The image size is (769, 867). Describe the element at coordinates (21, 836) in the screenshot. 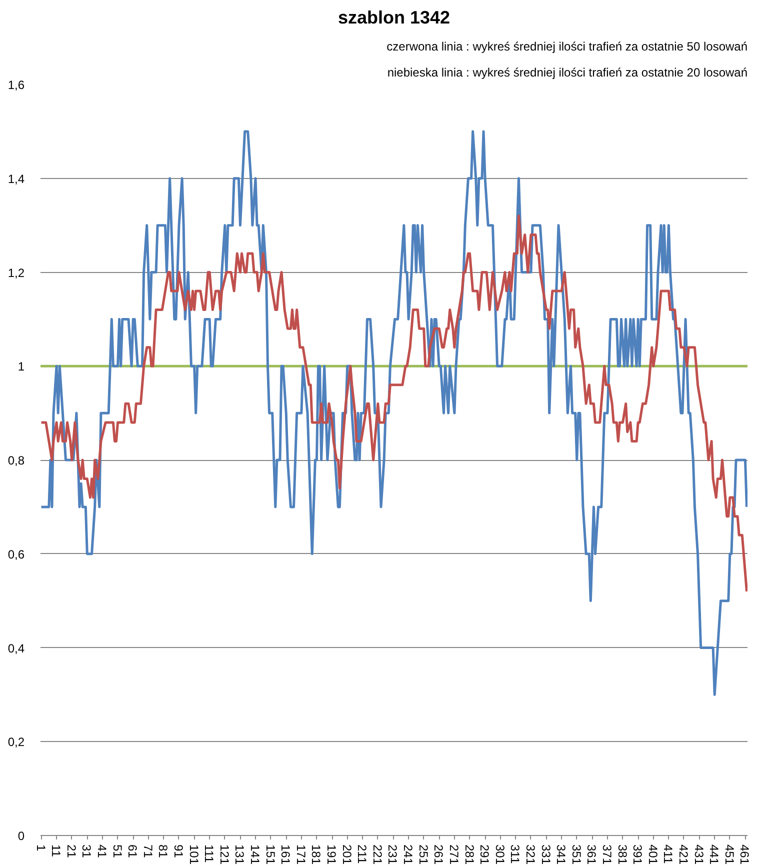

I see `y-tick-label: 0` at that location.